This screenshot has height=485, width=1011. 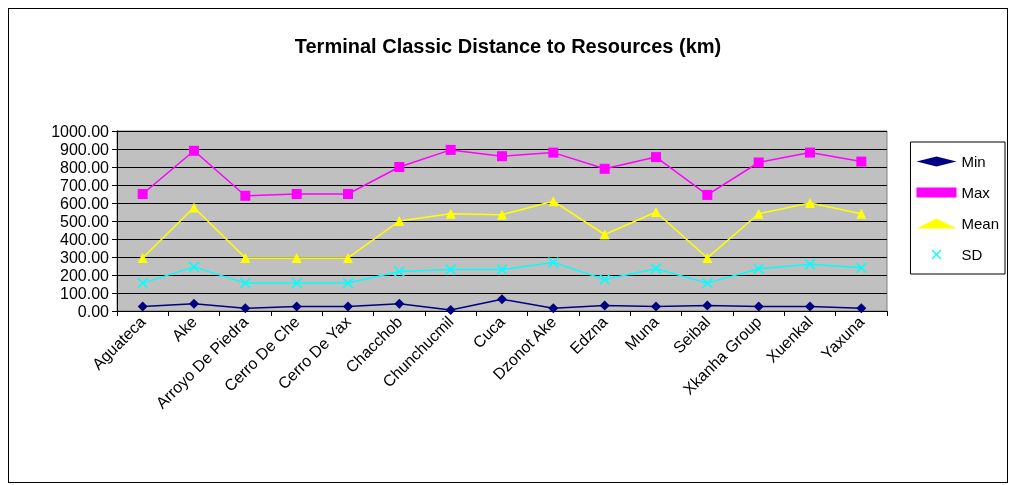 What do you see at coordinates (85, 203) in the screenshot?
I see `y-tick-label: 600.00` at bounding box center [85, 203].